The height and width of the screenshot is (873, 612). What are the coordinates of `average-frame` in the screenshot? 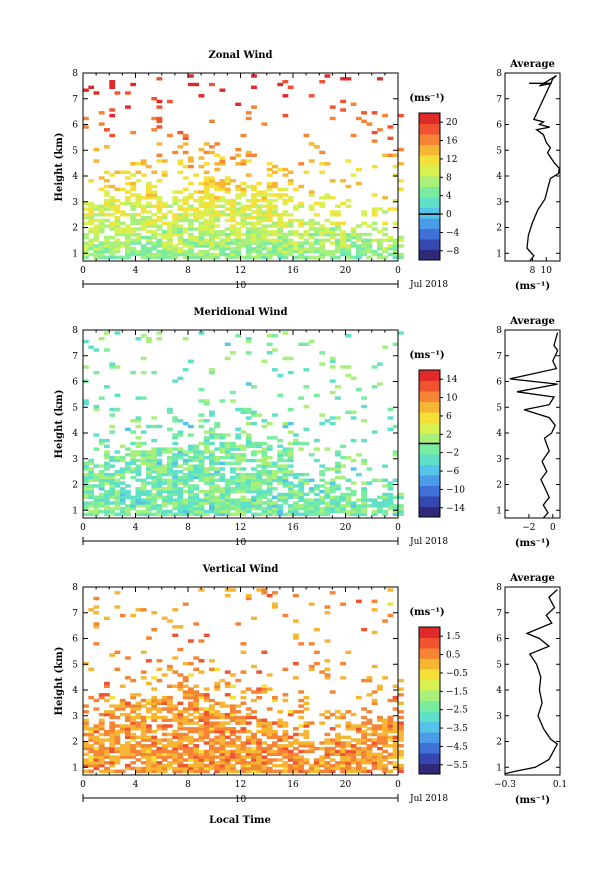 It's located at (532, 167).